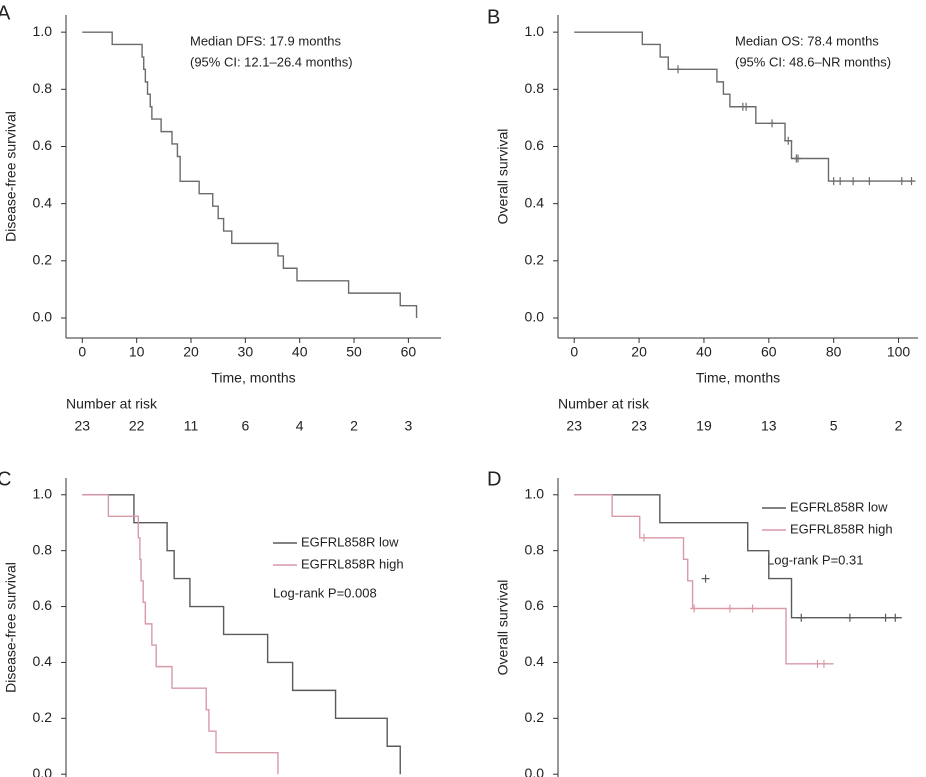 The width and height of the screenshot is (926, 777). What do you see at coordinates (137, 352) in the screenshot?
I see `x-tick-label: 10` at bounding box center [137, 352].